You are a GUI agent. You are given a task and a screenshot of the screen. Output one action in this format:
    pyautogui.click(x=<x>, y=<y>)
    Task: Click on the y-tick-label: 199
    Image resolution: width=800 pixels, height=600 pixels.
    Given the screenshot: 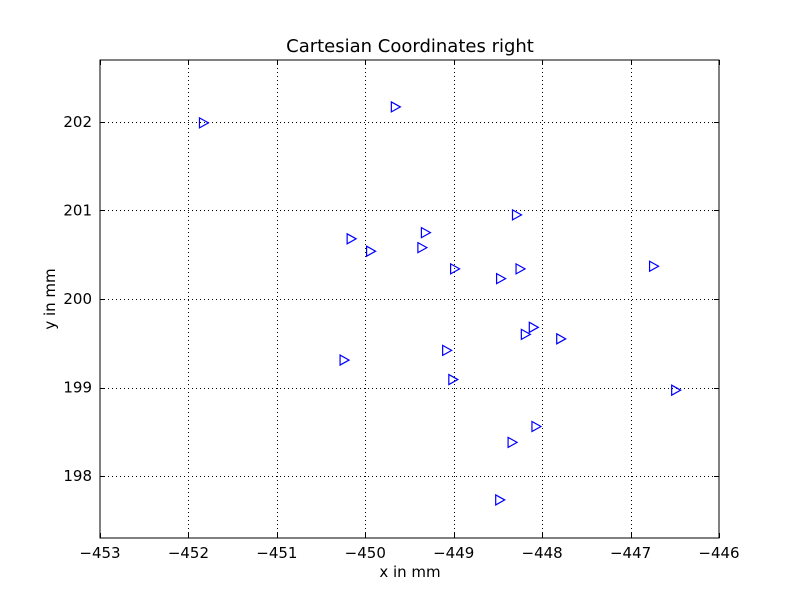 What is the action you would take?
    pyautogui.click(x=77, y=388)
    